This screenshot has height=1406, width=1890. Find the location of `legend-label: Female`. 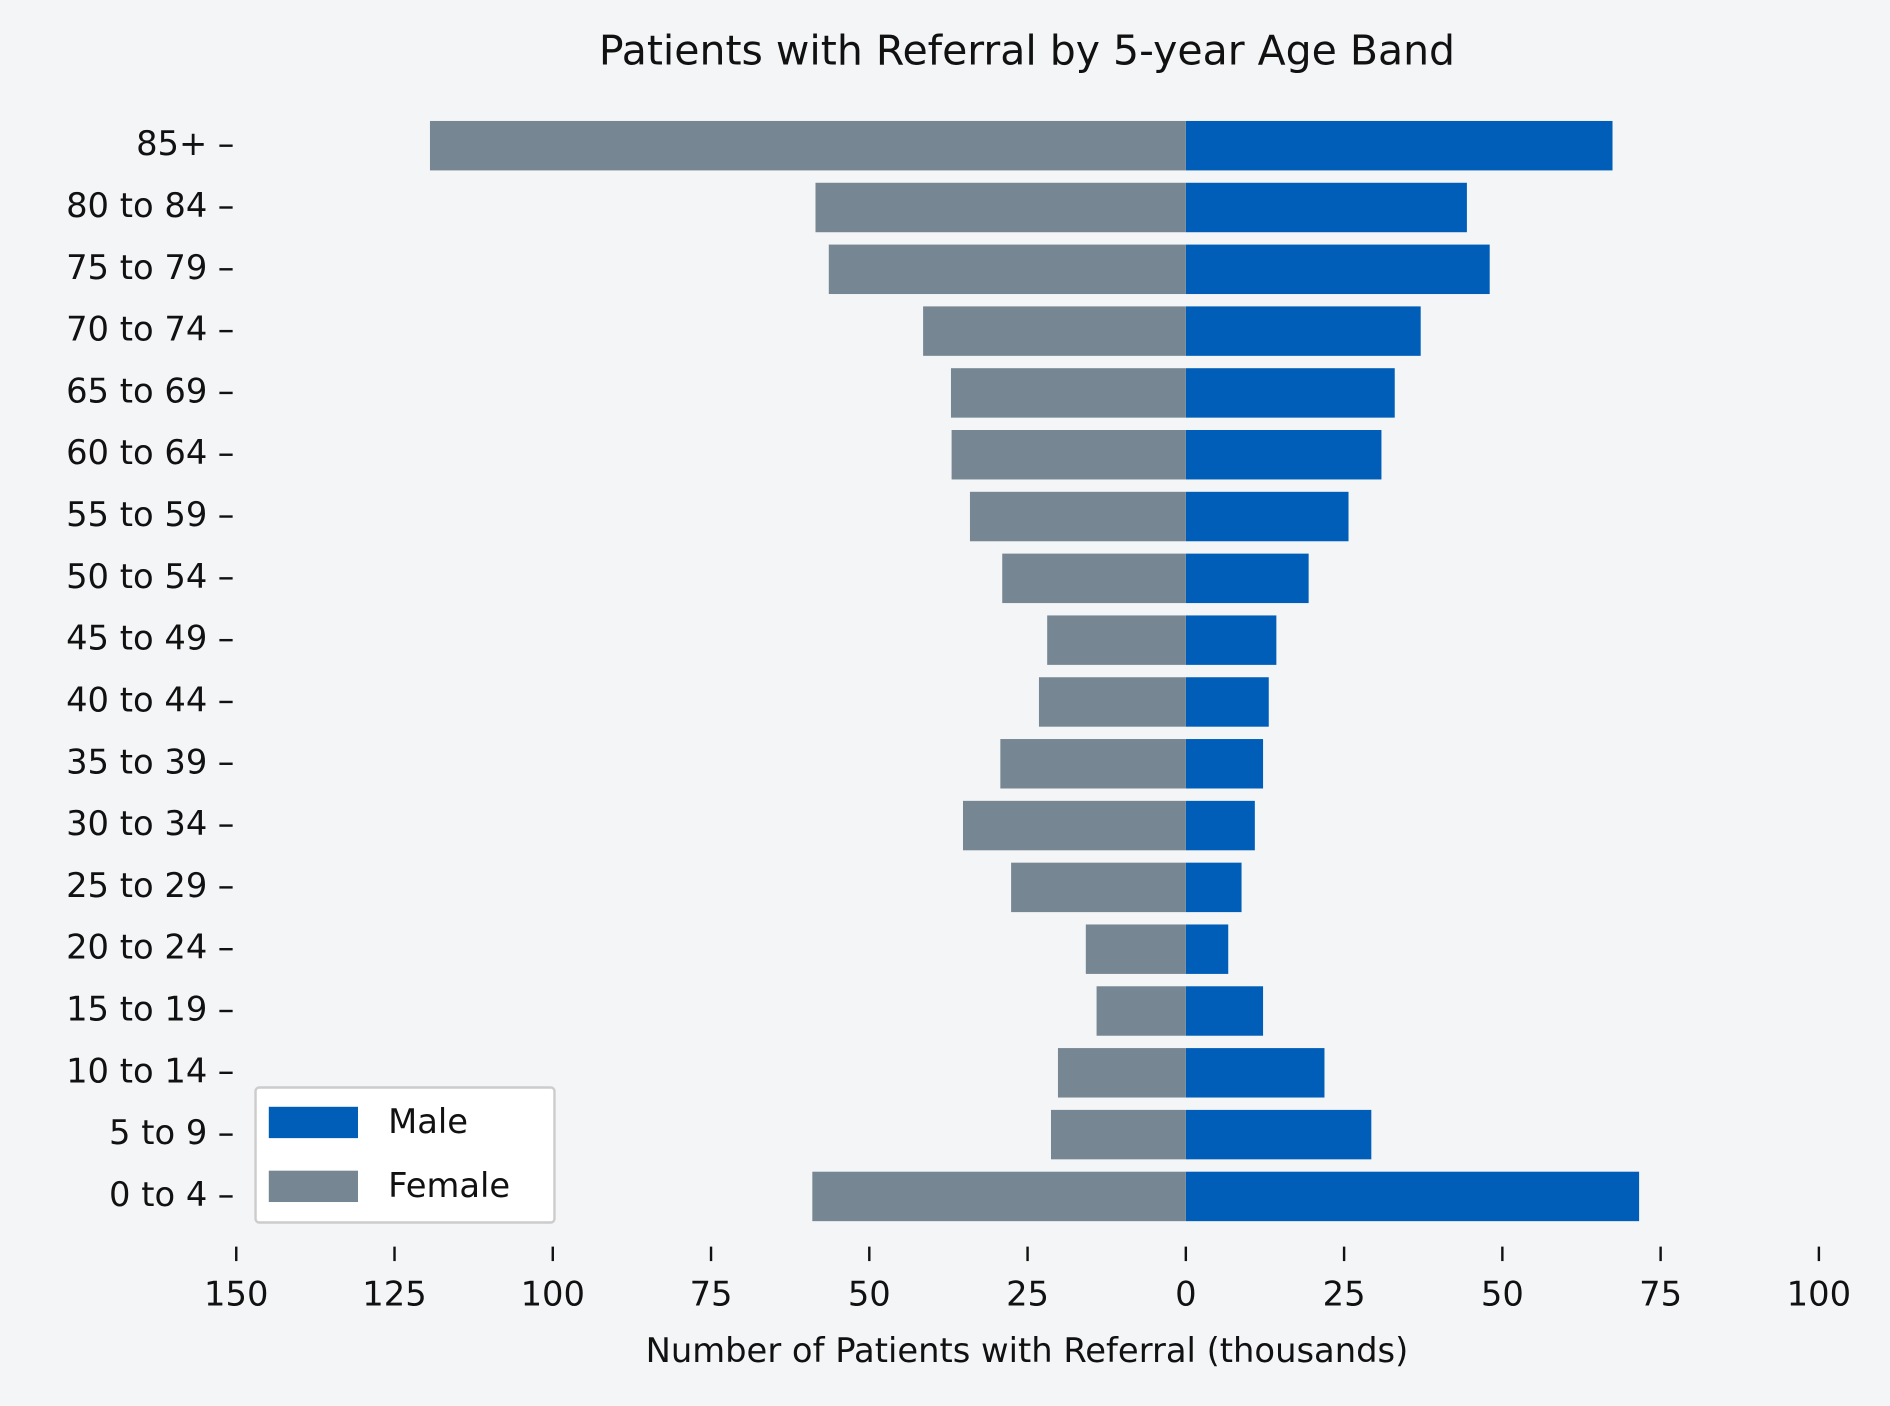

legend-label: Female is located at coordinates (449, 1185).